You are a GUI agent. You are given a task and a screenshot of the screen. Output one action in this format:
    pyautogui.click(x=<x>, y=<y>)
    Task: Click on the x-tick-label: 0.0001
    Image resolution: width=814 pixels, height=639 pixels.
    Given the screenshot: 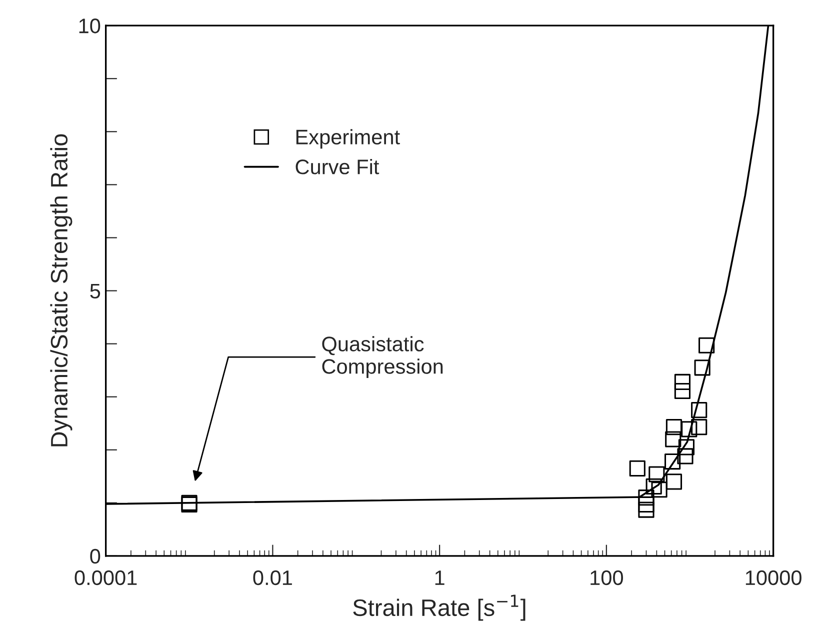 What is the action you would take?
    pyautogui.click(x=105, y=578)
    